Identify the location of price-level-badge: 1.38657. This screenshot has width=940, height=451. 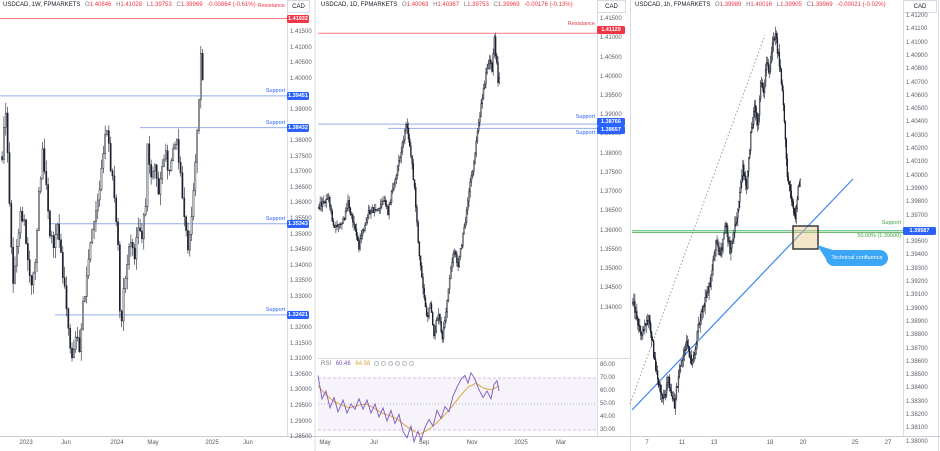
(611, 129).